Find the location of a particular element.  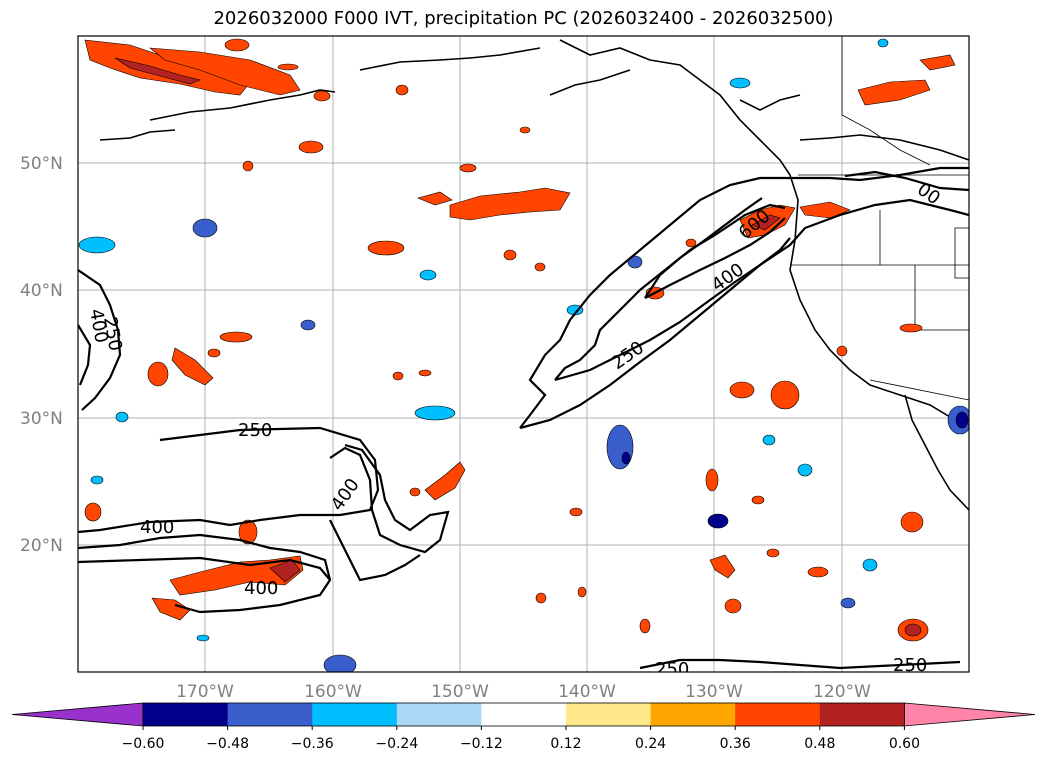

lat-label: 40°N is located at coordinates (41, 291).